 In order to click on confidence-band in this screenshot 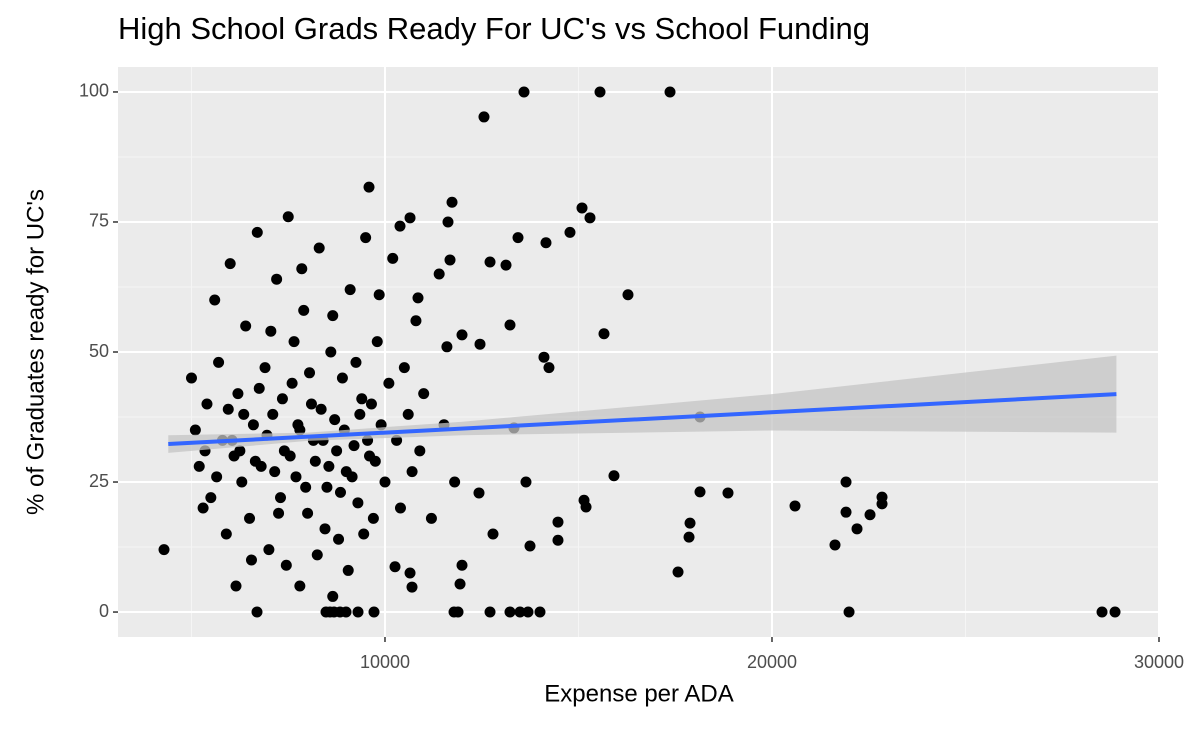, I will do `click(642, 404)`.